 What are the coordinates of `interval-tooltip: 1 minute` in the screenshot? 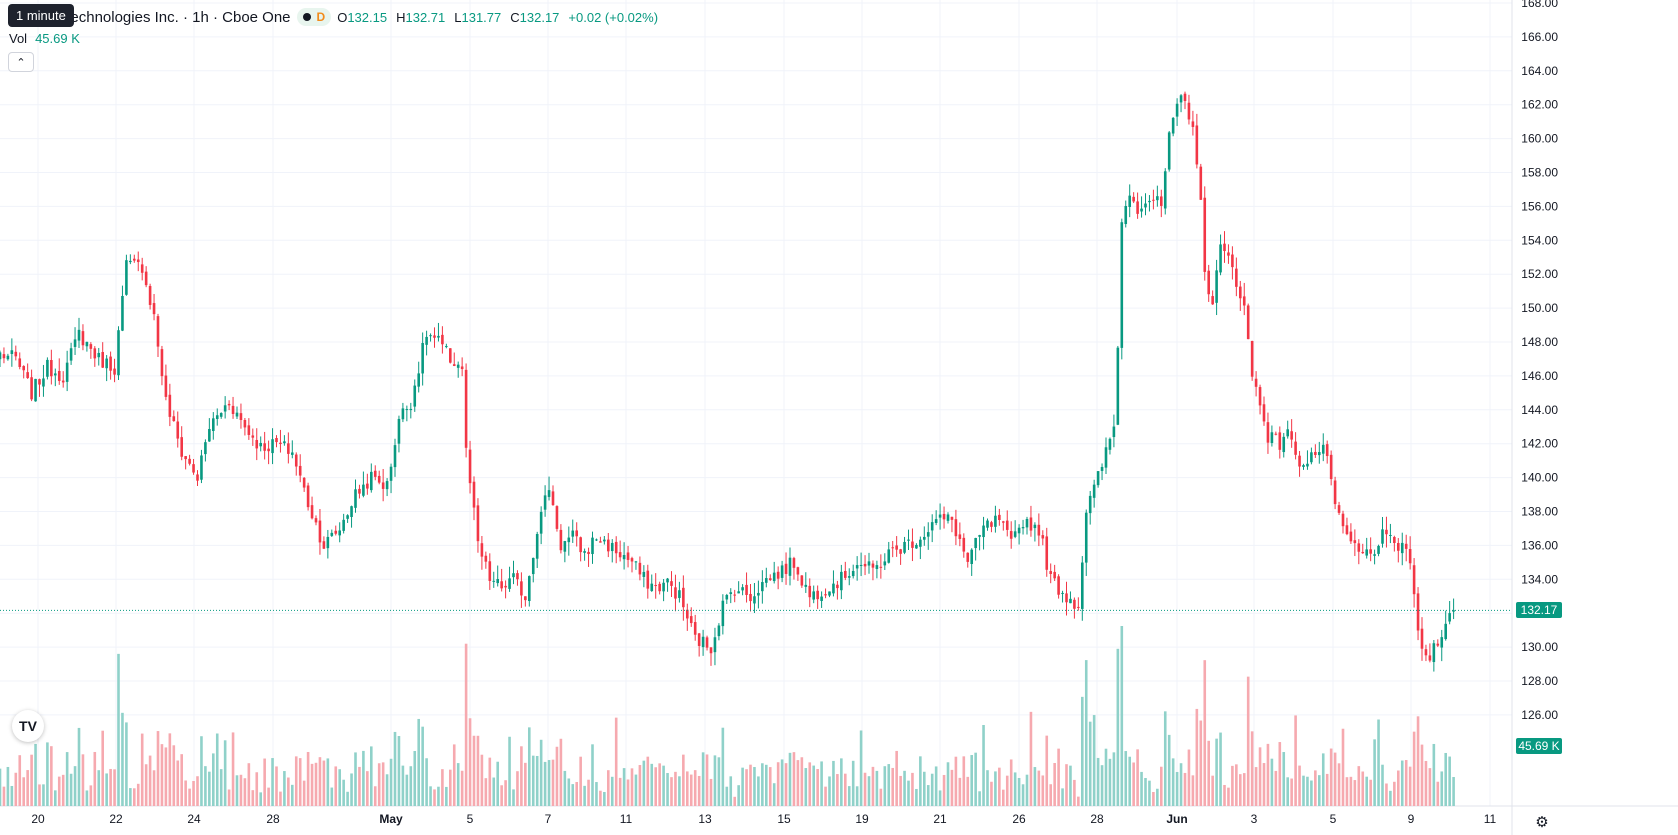 It's located at (41, 15).